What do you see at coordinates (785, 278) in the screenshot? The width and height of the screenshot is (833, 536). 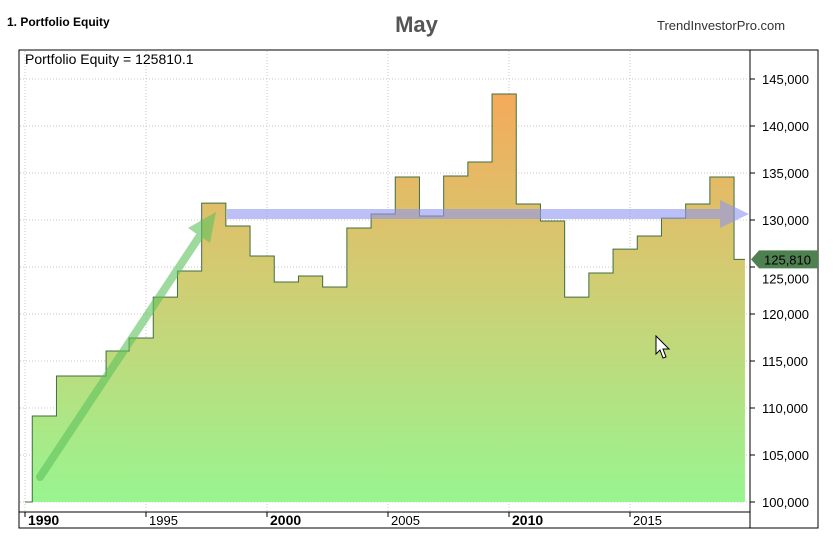 I see `y-tick-label: 125,000` at bounding box center [785, 278].